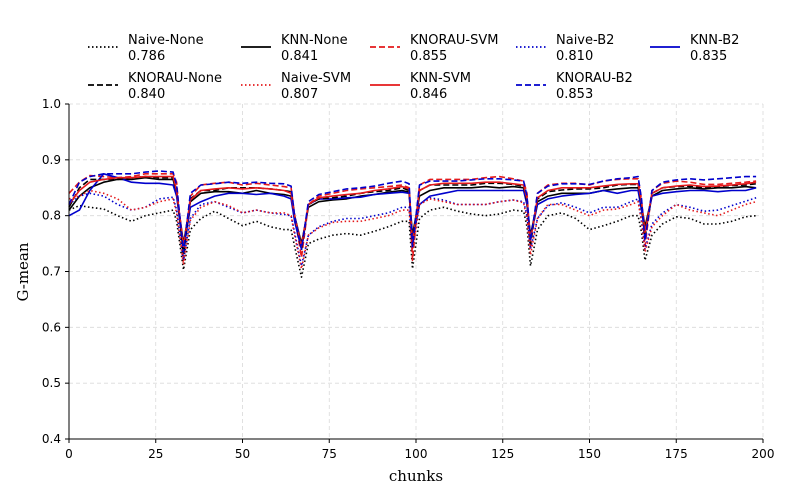 The image size is (800, 500). I want to click on legend-label: KNORAU-B2, so click(594, 78).